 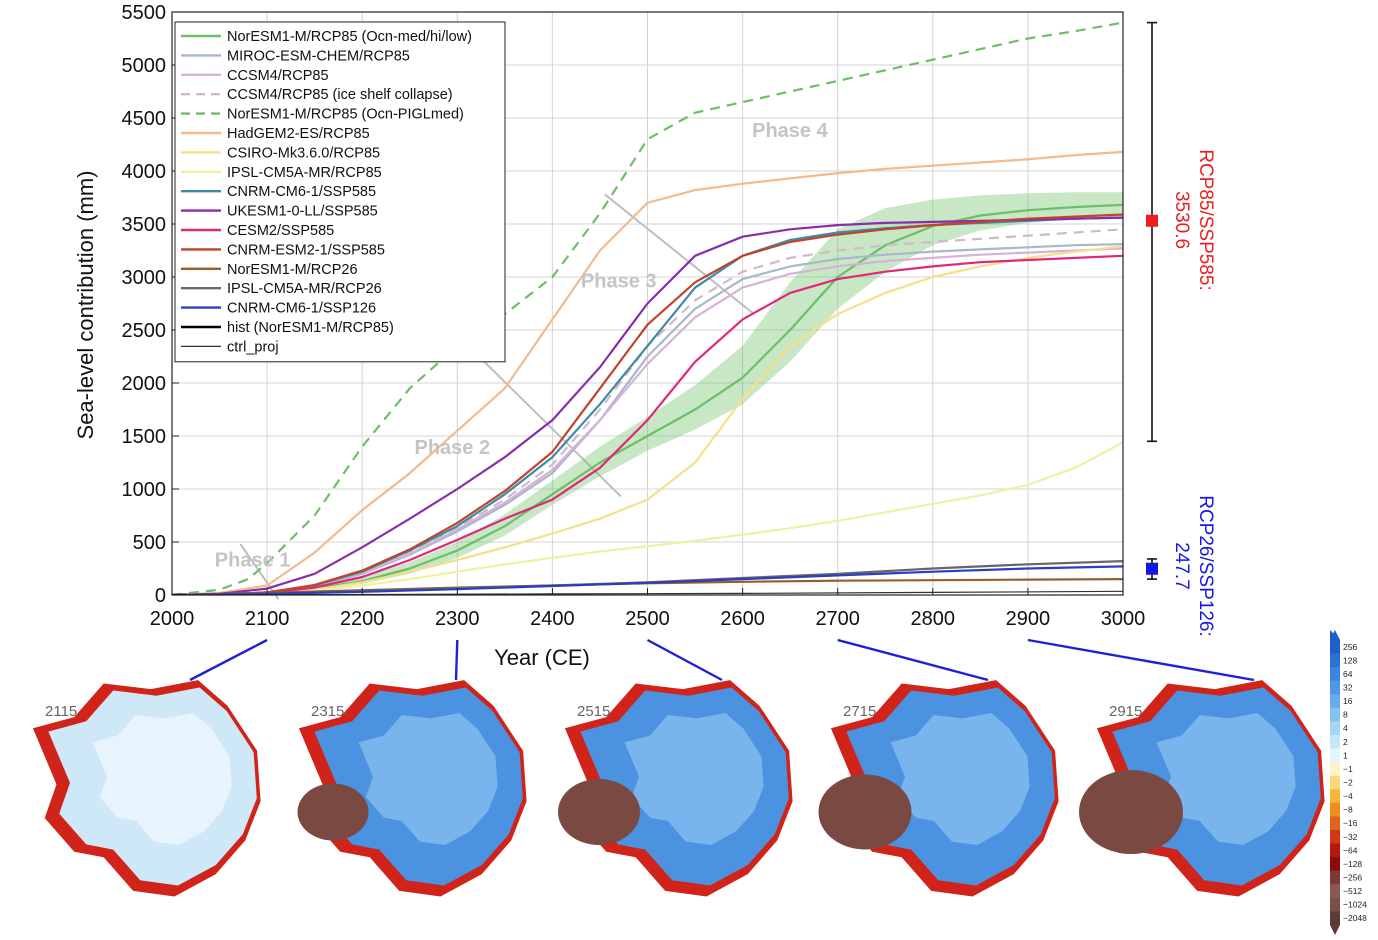 I want to click on phase-label: Phase 2, so click(x=453, y=448).